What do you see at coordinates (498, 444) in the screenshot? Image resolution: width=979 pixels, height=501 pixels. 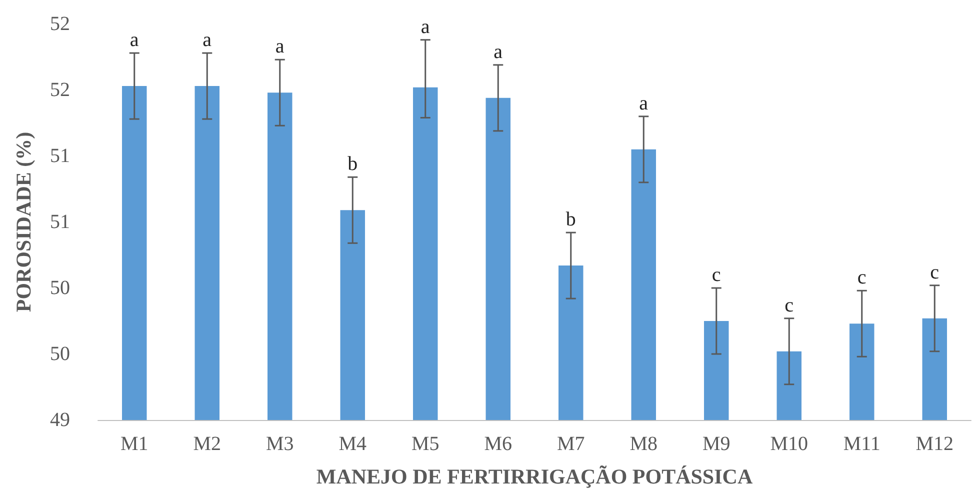 I see `x-tick-label: M6` at bounding box center [498, 444].